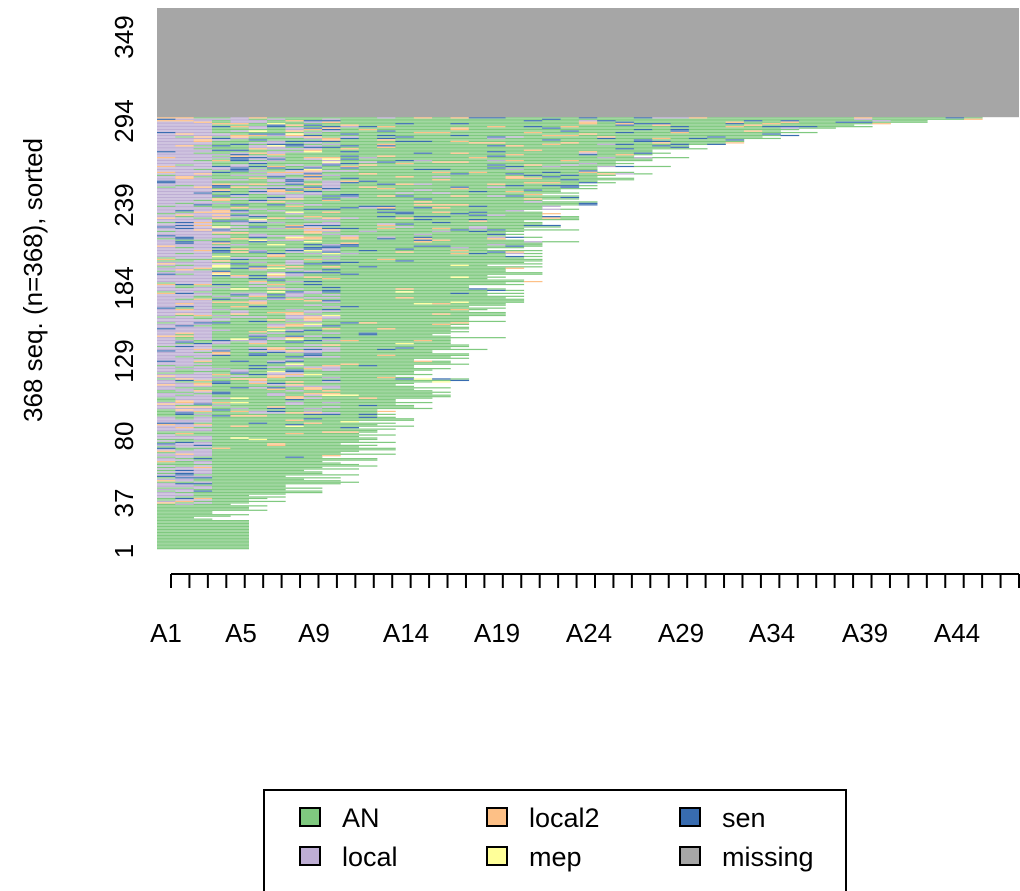 The width and height of the screenshot is (1020, 891). I want to click on legend-swatch-local, so click(310, 856).